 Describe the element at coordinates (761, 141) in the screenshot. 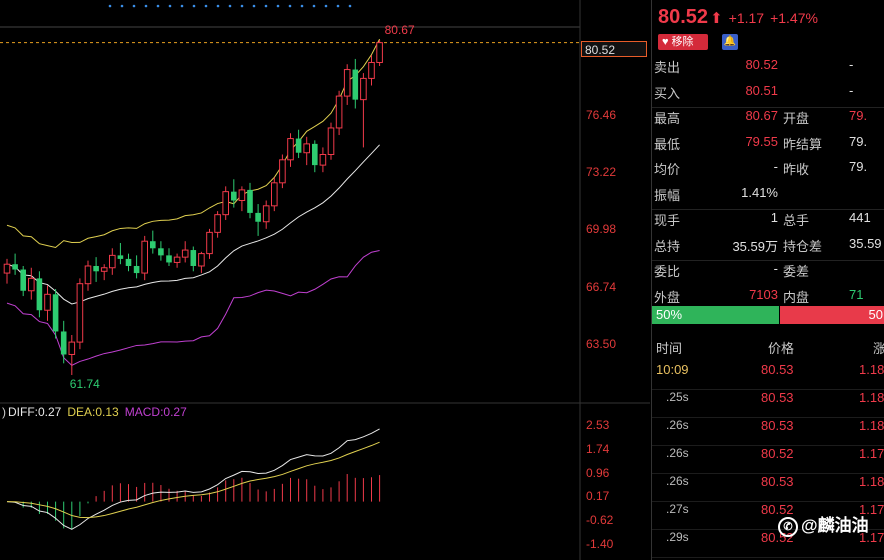

I see `stat-value: 79.55` at that location.